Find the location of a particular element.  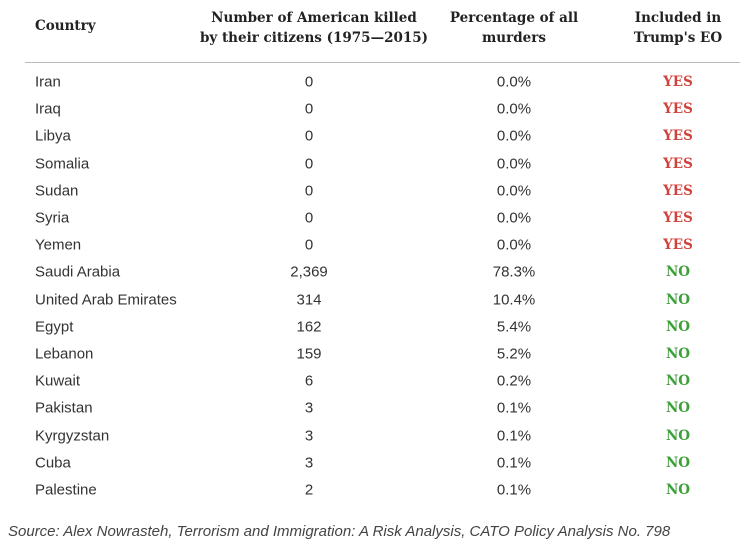

percent-cell: 78.3% is located at coordinates (514, 272).